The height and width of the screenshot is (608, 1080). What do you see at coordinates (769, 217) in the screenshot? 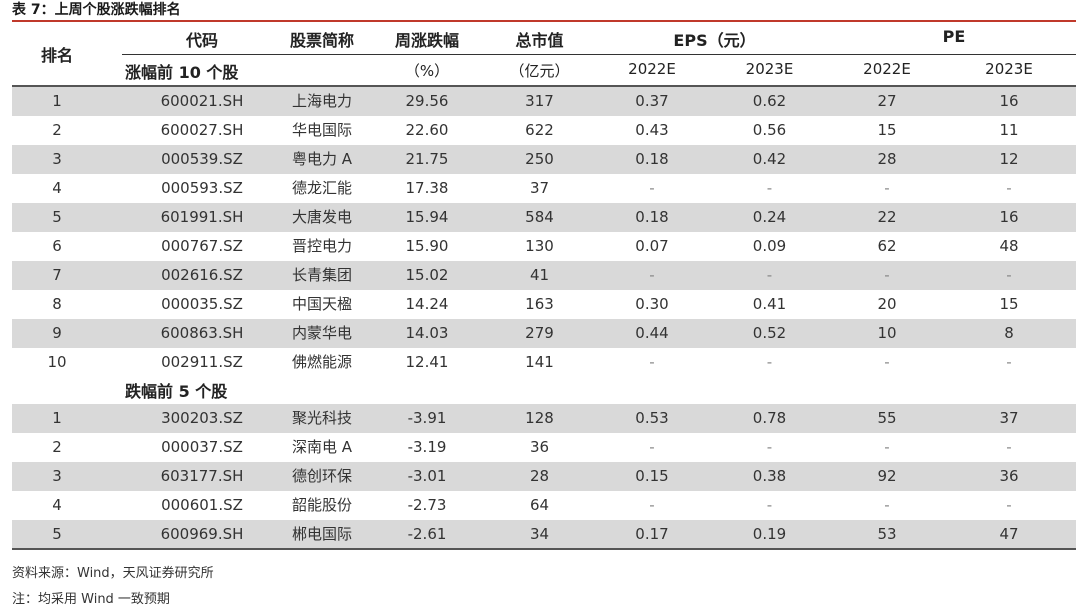
I see `cell-eps-2023e: 0.24` at bounding box center [769, 217].